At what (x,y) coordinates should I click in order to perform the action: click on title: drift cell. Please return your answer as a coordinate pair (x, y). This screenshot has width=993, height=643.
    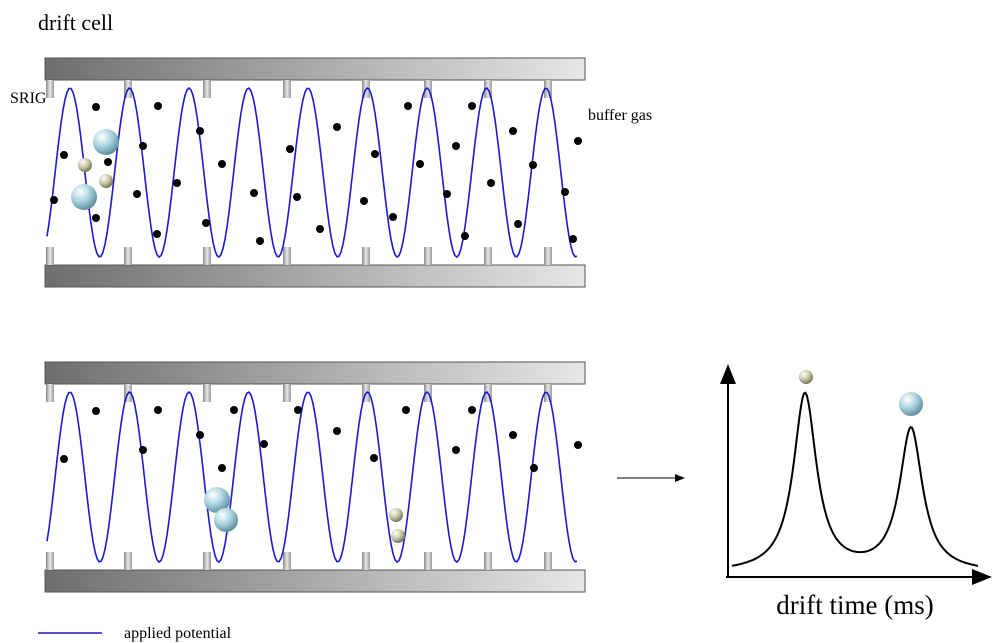
    Looking at the image, I should click on (75, 22).